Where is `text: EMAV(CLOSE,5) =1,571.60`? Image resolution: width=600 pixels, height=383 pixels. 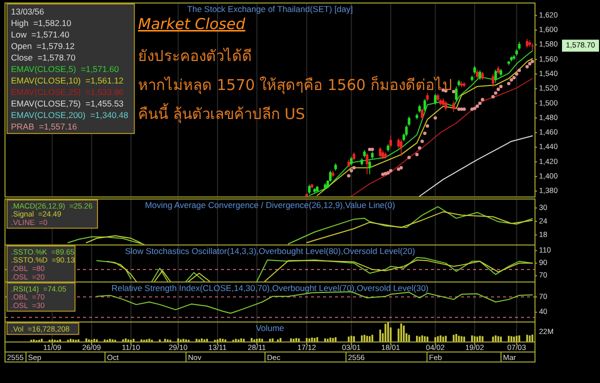
text: EMAV(CLOSE,5) =1,571.60 is located at coordinates (65, 69).